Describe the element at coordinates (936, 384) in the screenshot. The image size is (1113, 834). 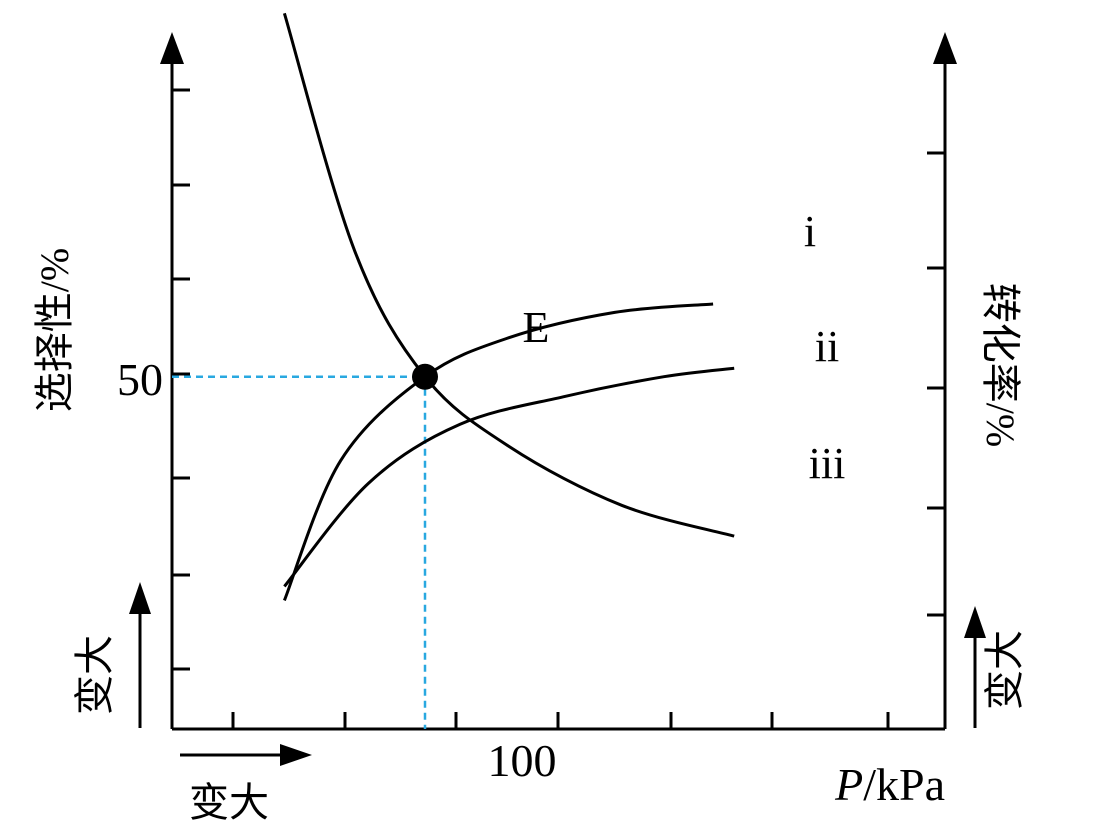
I see `y-right-ticks` at that location.